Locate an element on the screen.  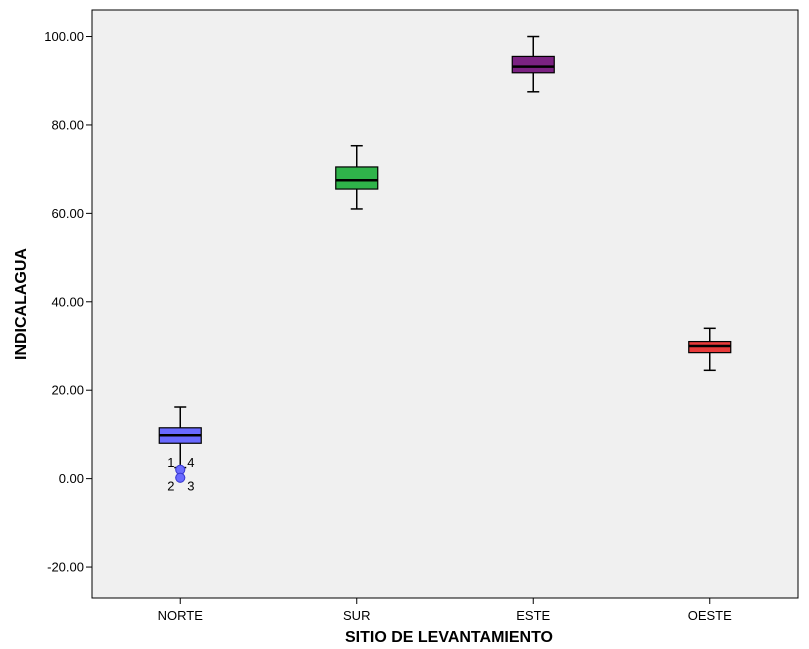
y-tick-label: 40.00 is located at coordinates (67, 301).